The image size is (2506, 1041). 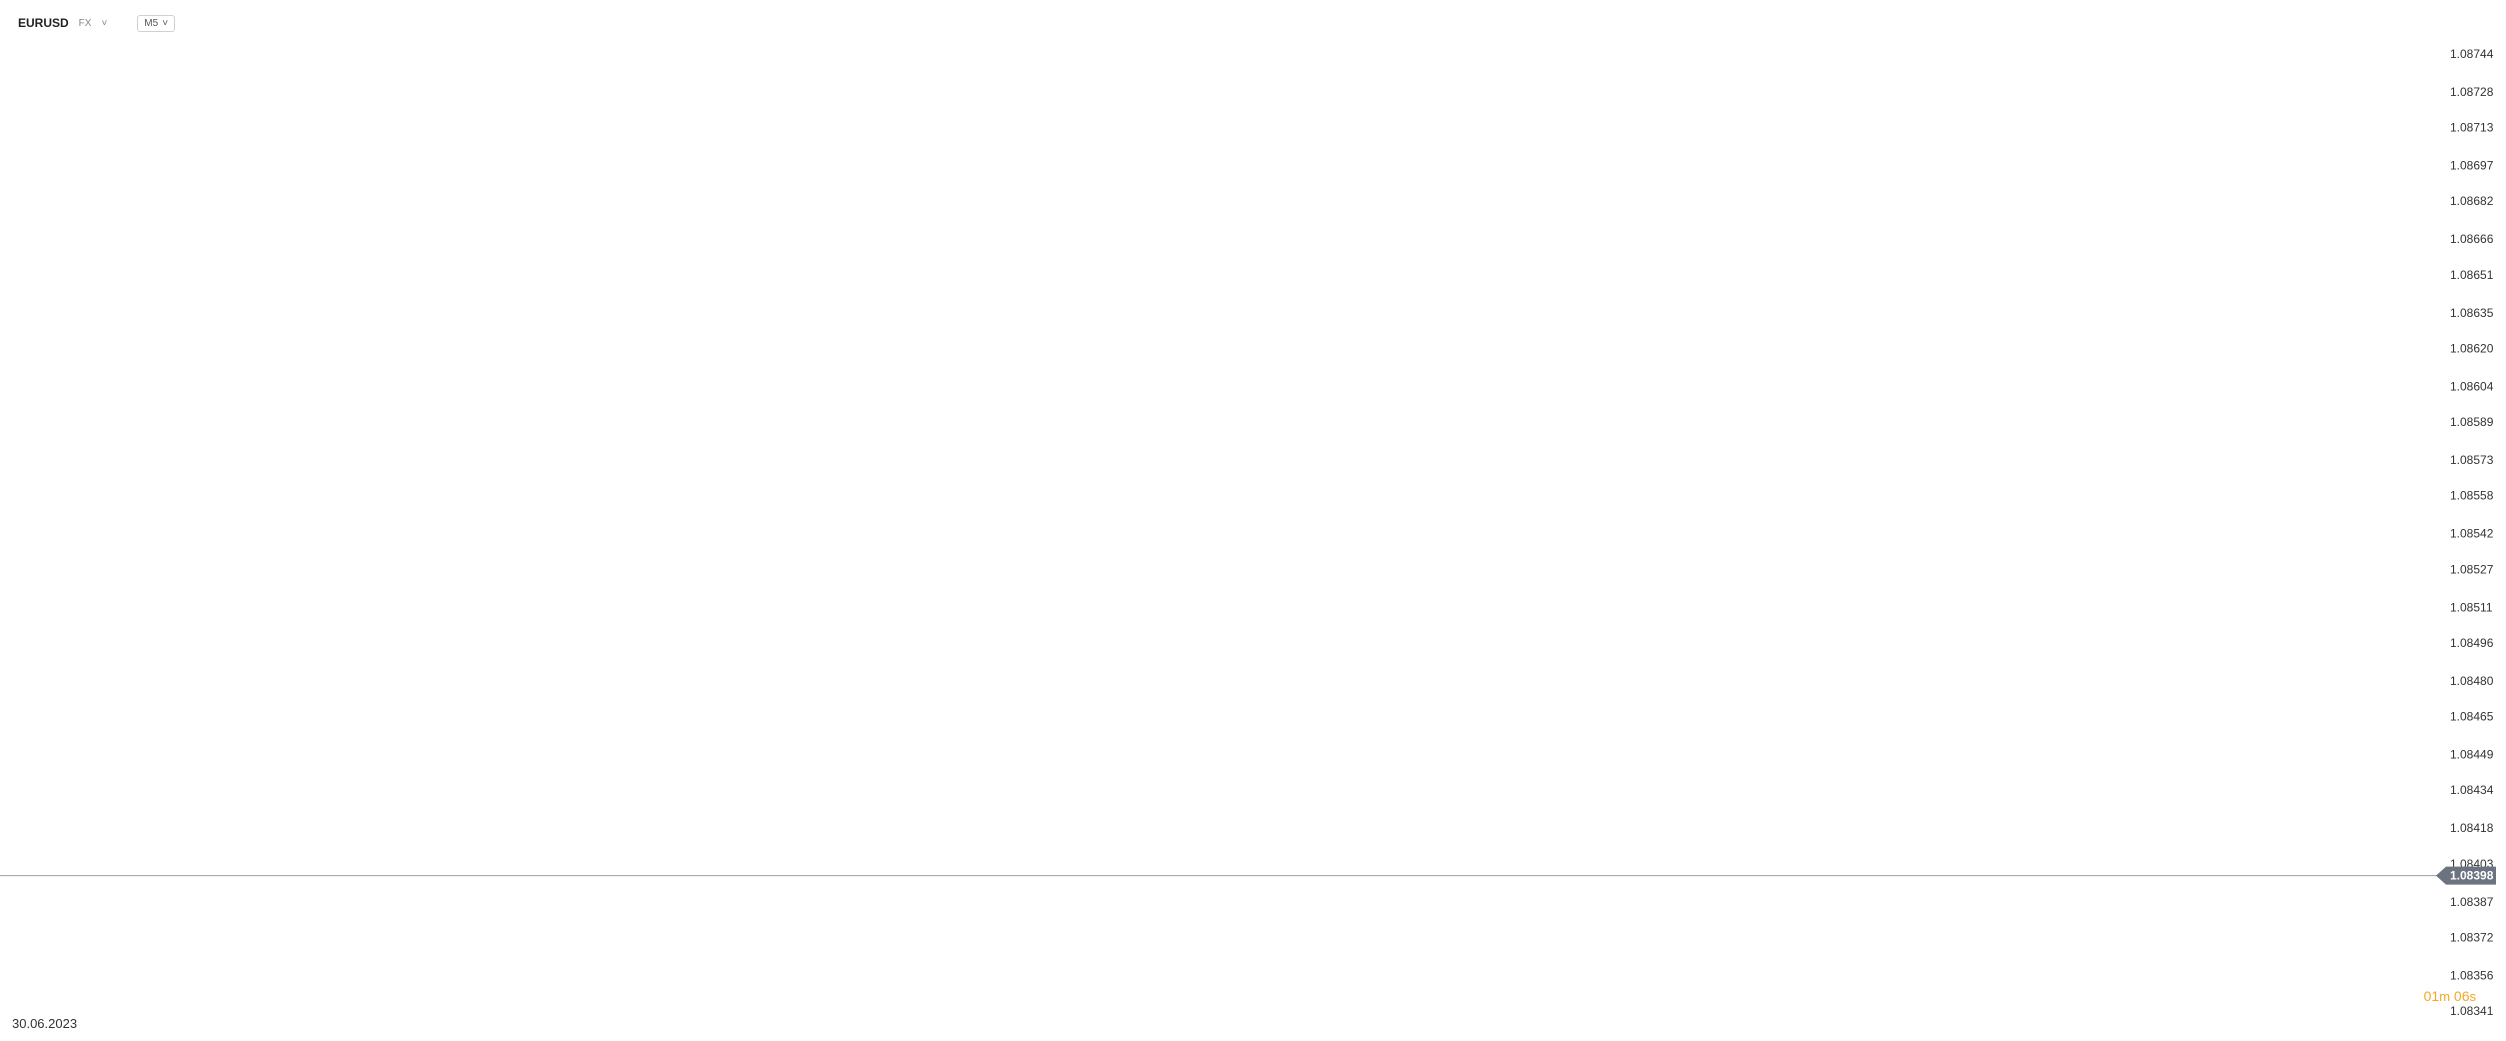 I want to click on current-price-tag: 1.08398, so click(x=2466, y=875).